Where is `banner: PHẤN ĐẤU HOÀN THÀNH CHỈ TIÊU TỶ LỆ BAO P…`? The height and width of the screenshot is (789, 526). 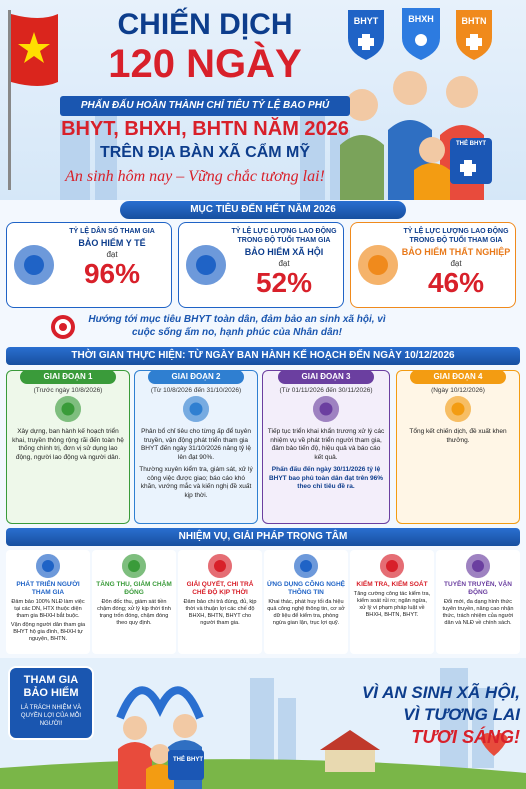
banner: PHẤN ĐẤU HOÀN THÀNH CHỈ TIÊU TỶ LỆ BAO P… is located at coordinates (205, 106).